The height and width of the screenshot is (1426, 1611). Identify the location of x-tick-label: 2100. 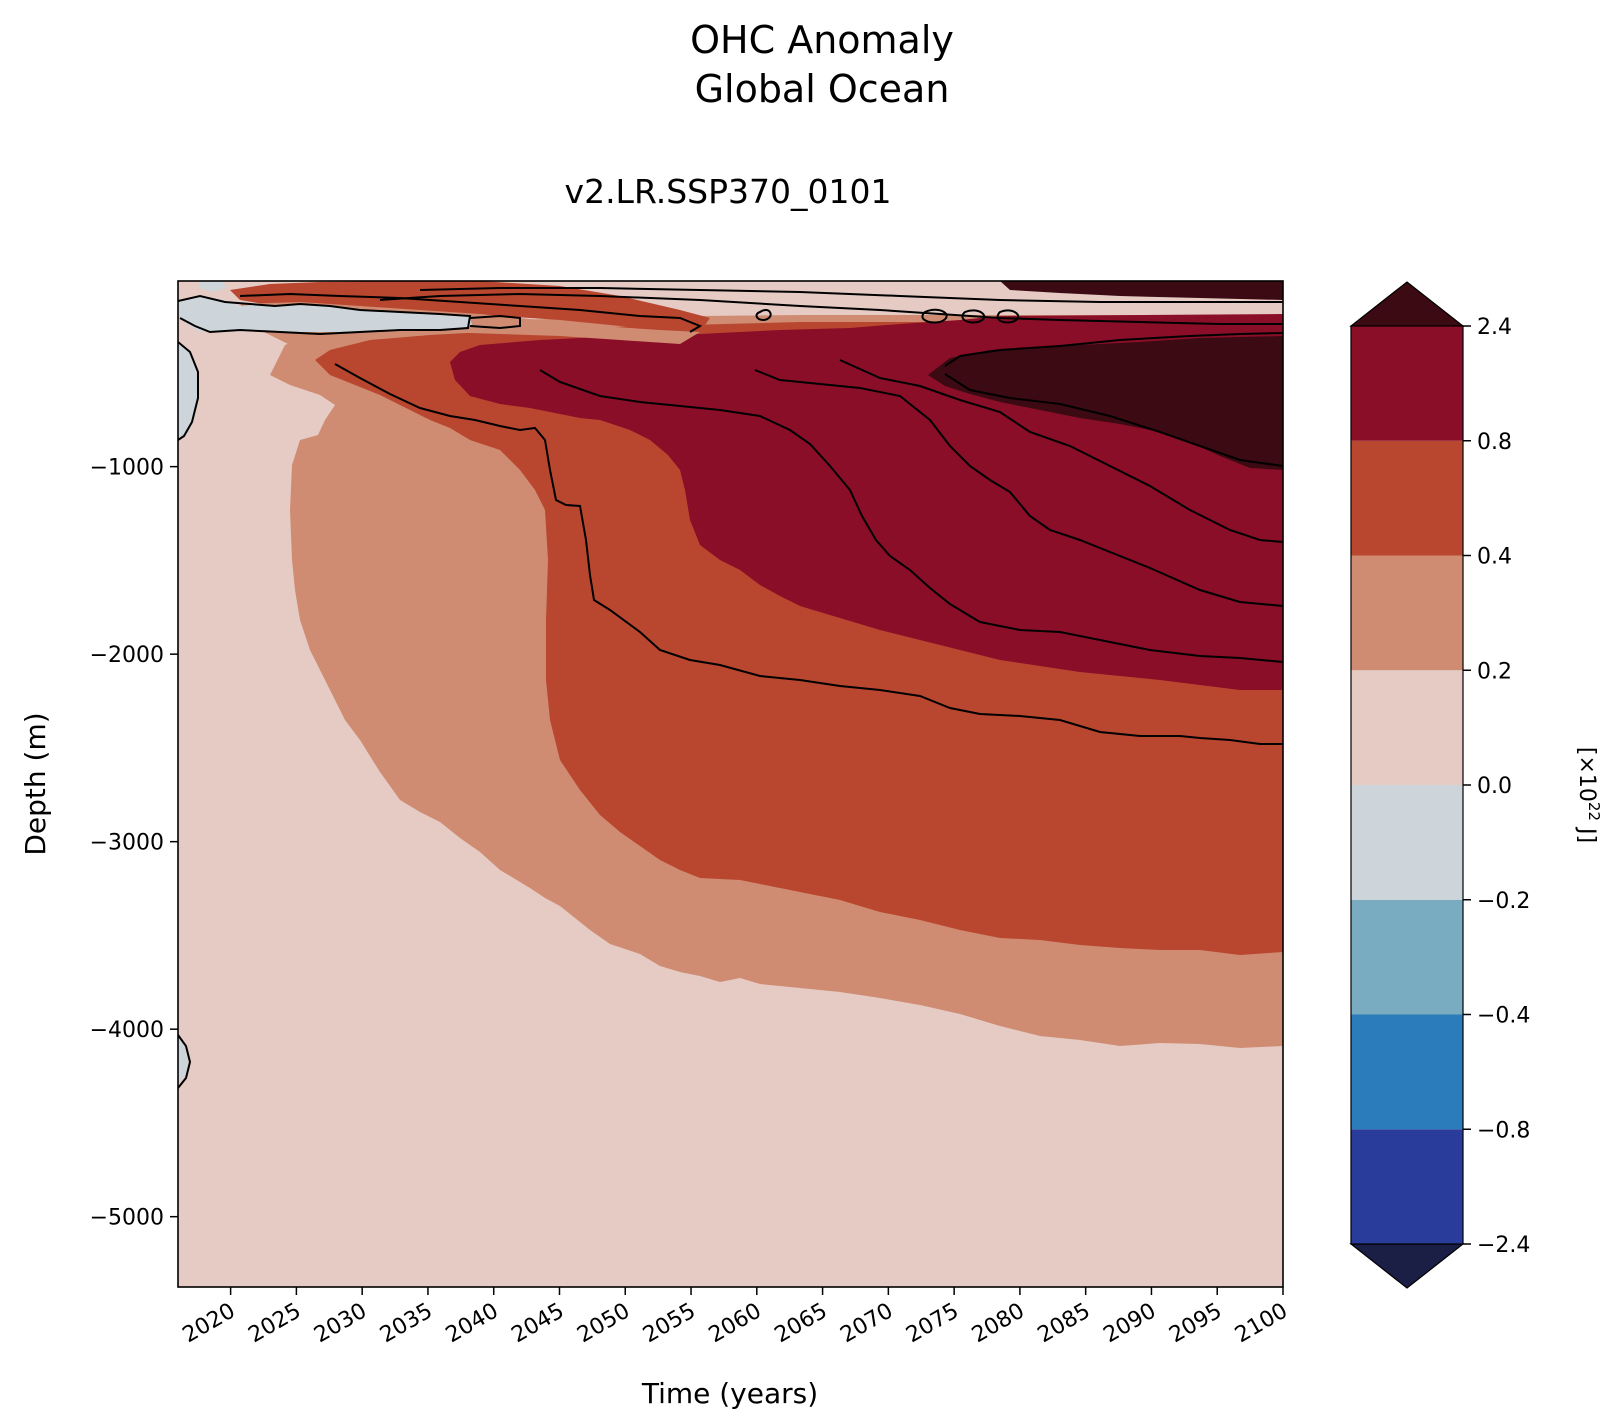
(1261, 1324).